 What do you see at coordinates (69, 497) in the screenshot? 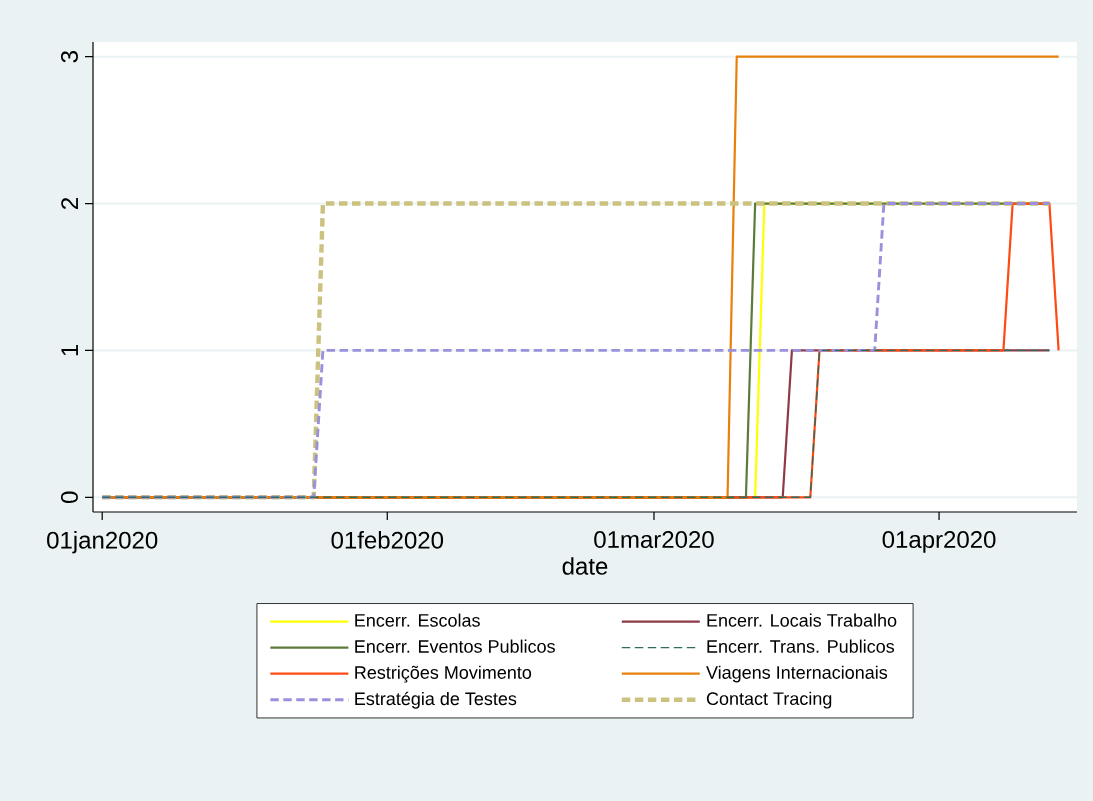
I see `y-tick-label: 0` at bounding box center [69, 497].